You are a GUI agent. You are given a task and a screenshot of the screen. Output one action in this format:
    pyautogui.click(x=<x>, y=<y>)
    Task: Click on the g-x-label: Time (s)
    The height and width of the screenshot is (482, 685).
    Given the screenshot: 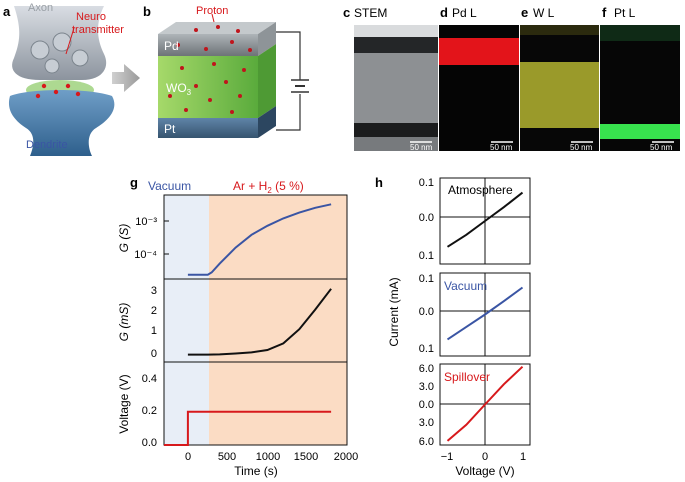 What is the action you would take?
    pyautogui.click(x=256, y=471)
    